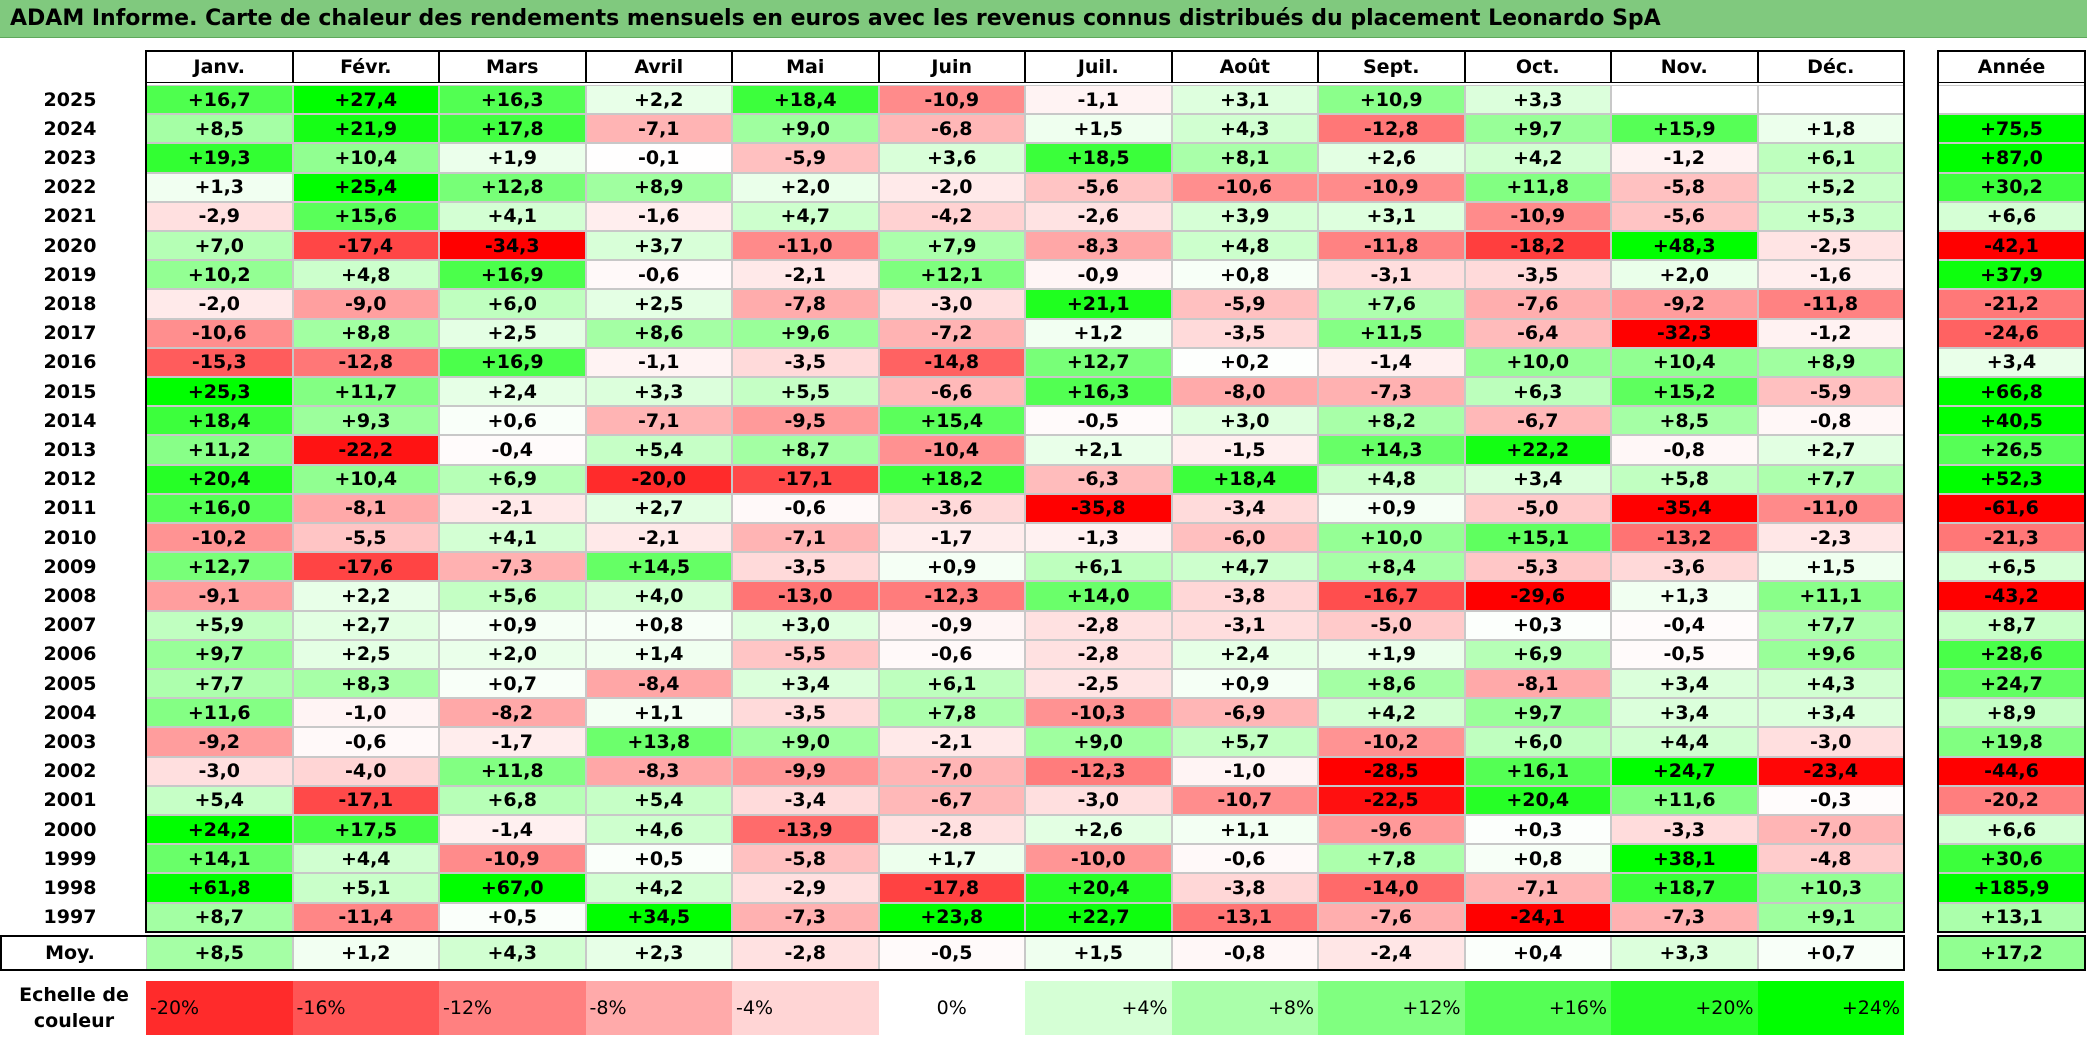 The image size is (2087, 1037). I want to click on row-year-label: 2023, so click(70, 158).